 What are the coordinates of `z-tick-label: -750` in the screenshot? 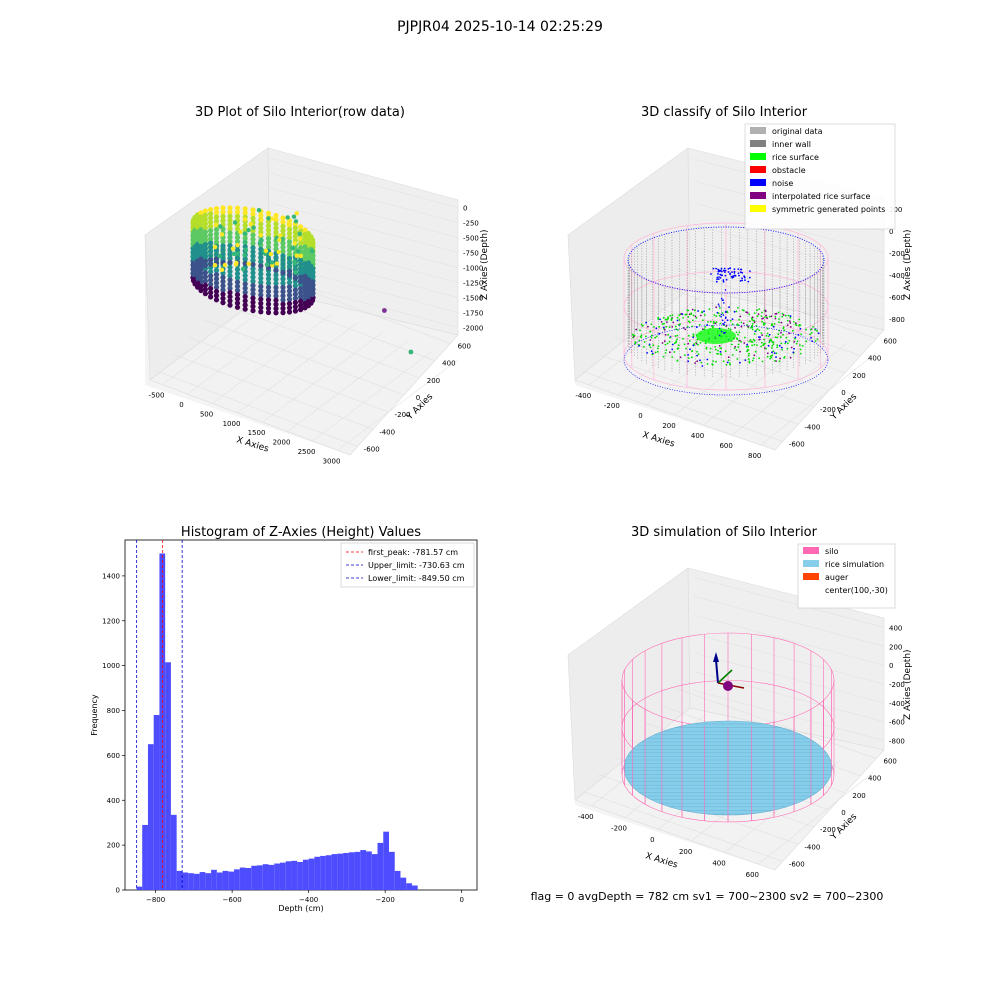 It's located at (471, 254).